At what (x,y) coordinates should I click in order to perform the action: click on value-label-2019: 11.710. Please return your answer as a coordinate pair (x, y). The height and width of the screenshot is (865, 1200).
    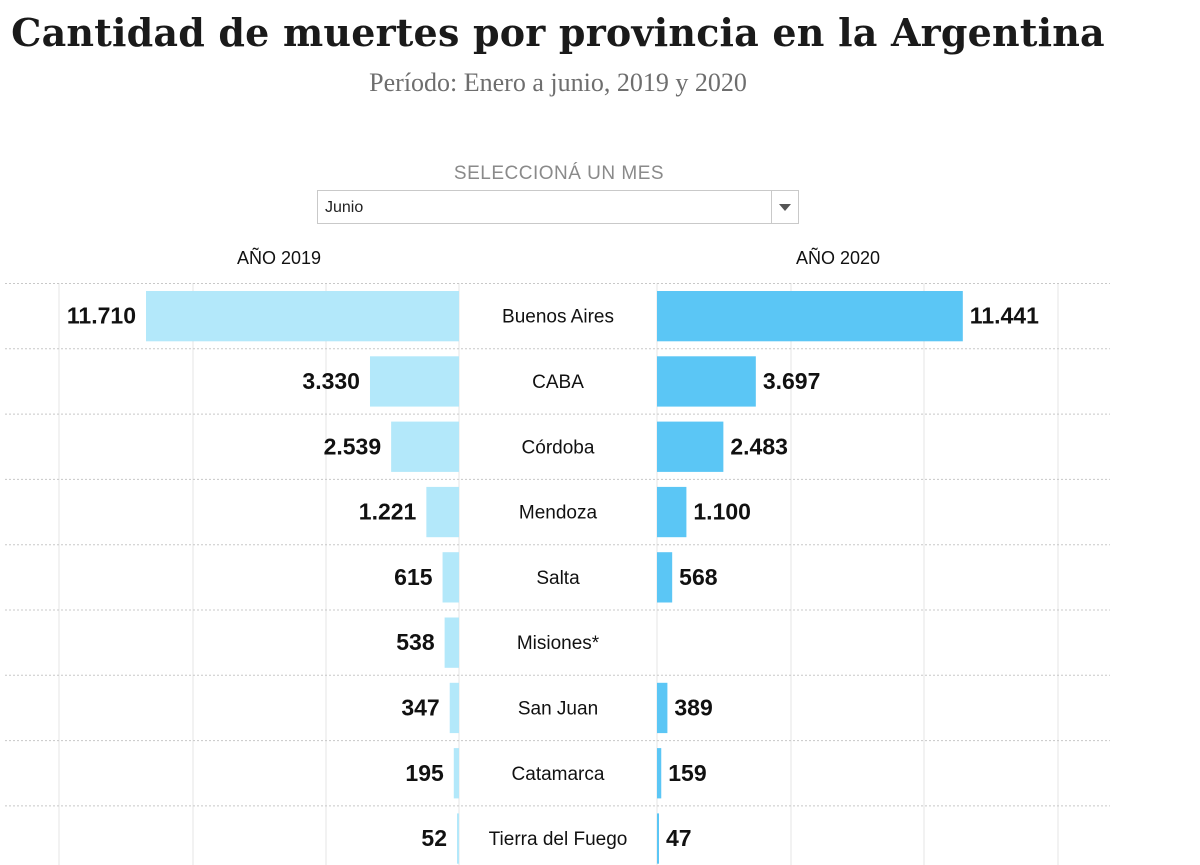
    Looking at the image, I should click on (101, 316).